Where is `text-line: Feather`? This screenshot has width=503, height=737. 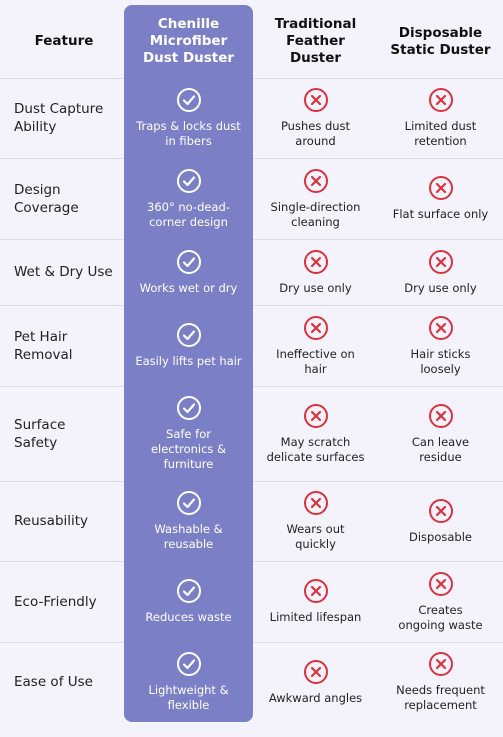
text-line: Feather is located at coordinates (315, 41).